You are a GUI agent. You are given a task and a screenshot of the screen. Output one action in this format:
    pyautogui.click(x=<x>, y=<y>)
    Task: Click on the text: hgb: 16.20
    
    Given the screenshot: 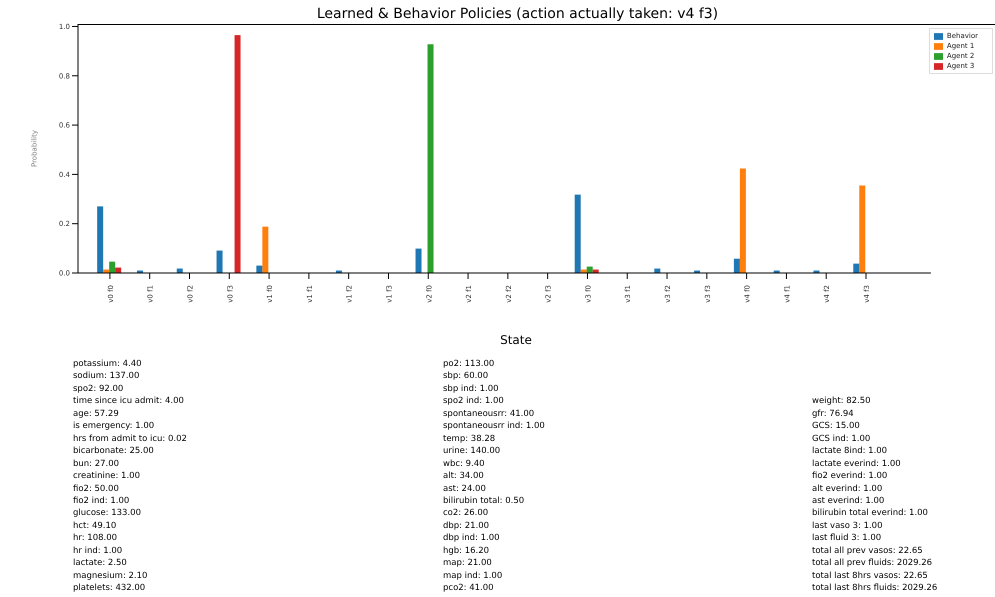 What is the action you would take?
    pyautogui.click(x=466, y=551)
    